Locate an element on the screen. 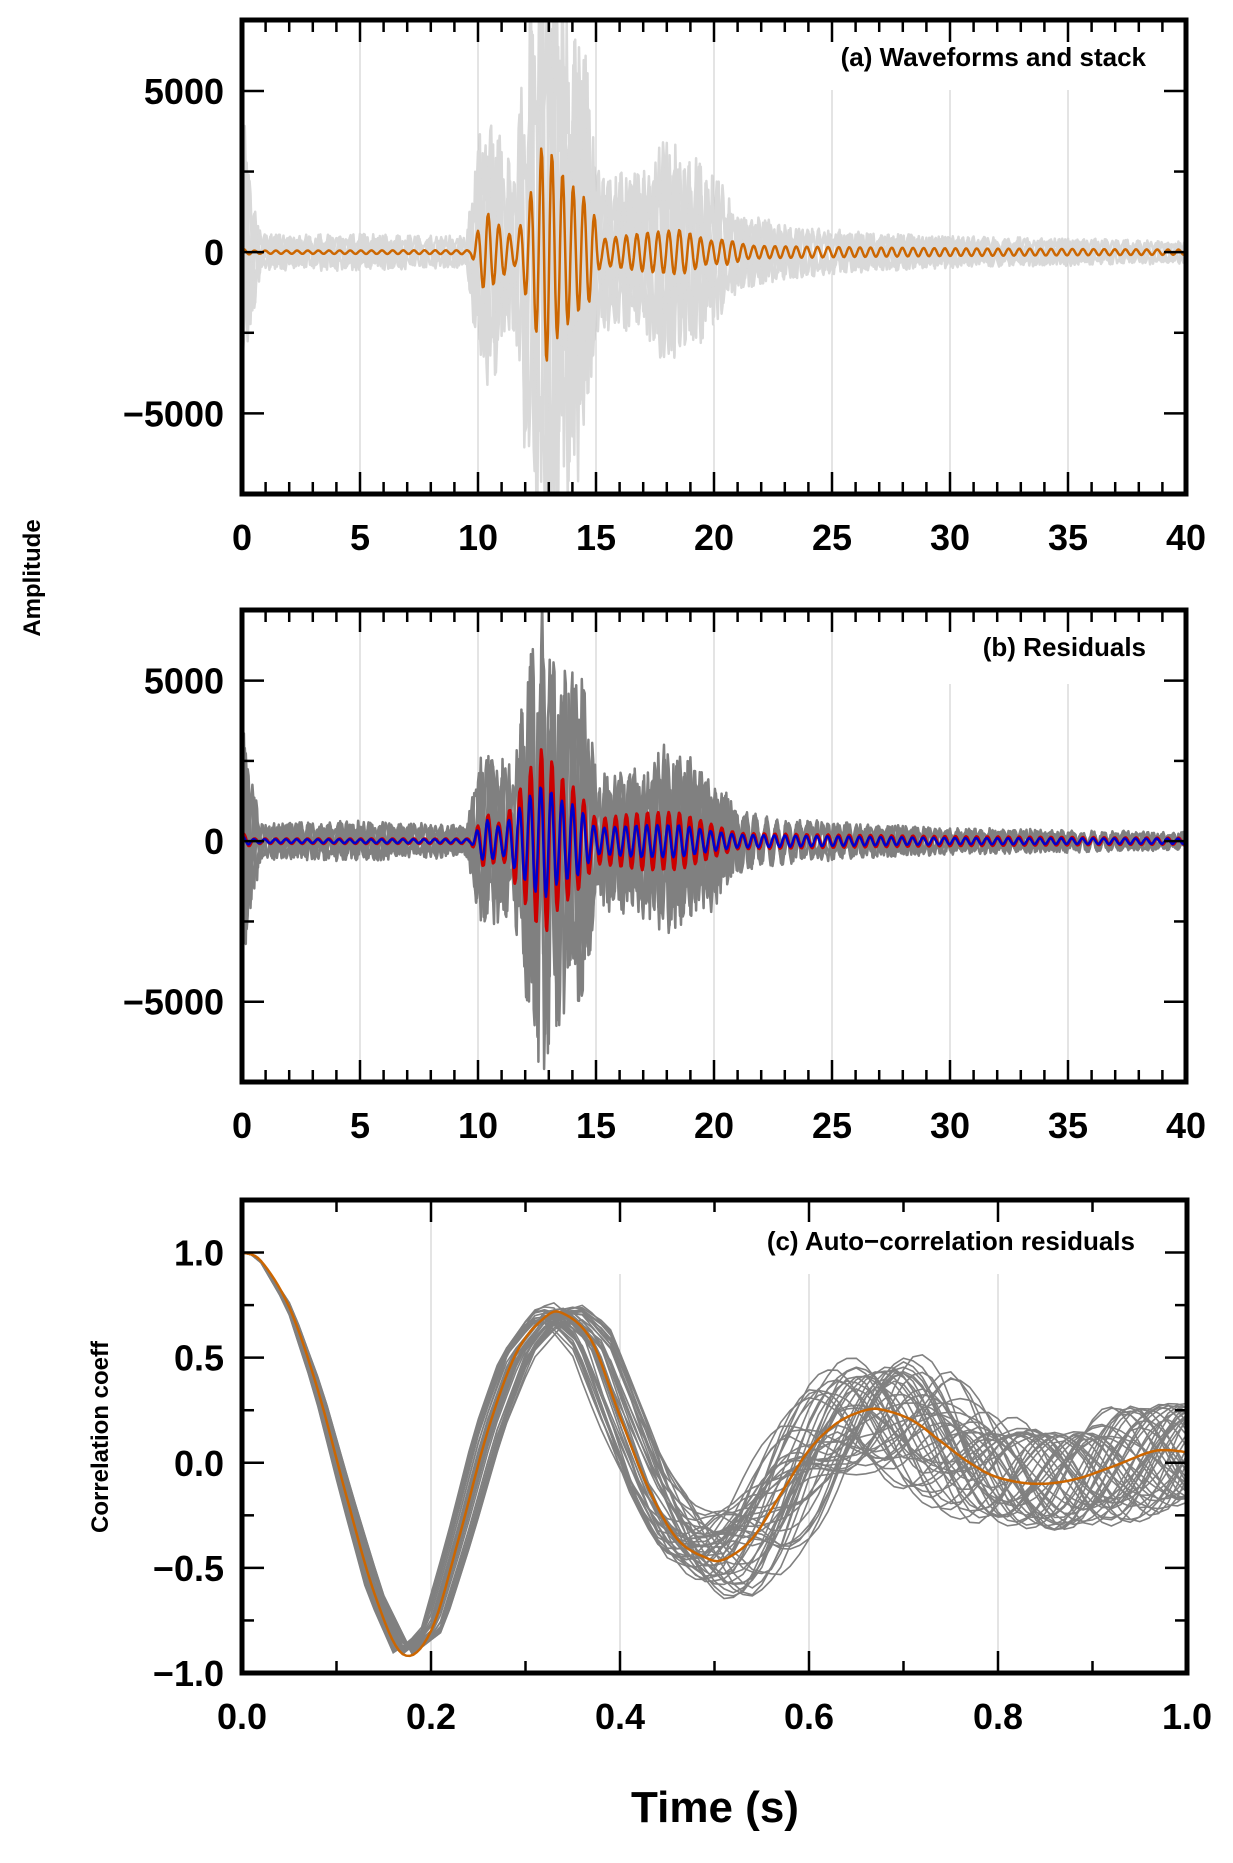  series-residual-stack-blue- is located at coordinates (714, 842).